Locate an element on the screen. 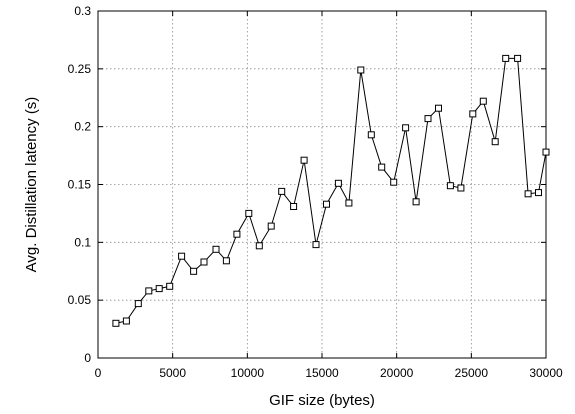 This screenshot has height=414, width=575. y-tick-label: 0.1 is located at coordinates (82, 242).